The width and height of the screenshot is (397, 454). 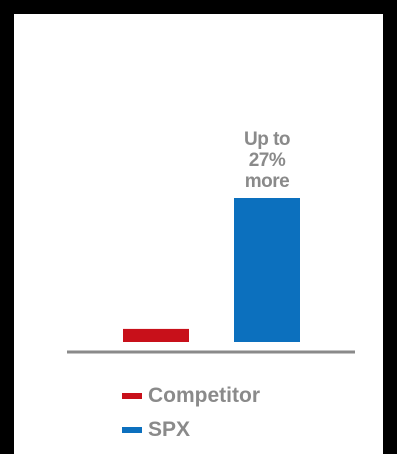 What do you see at coordinates (204, 395) in the screenshot?
I see `legend-label-competitor: Competitor` at bounding box center [204, 395].